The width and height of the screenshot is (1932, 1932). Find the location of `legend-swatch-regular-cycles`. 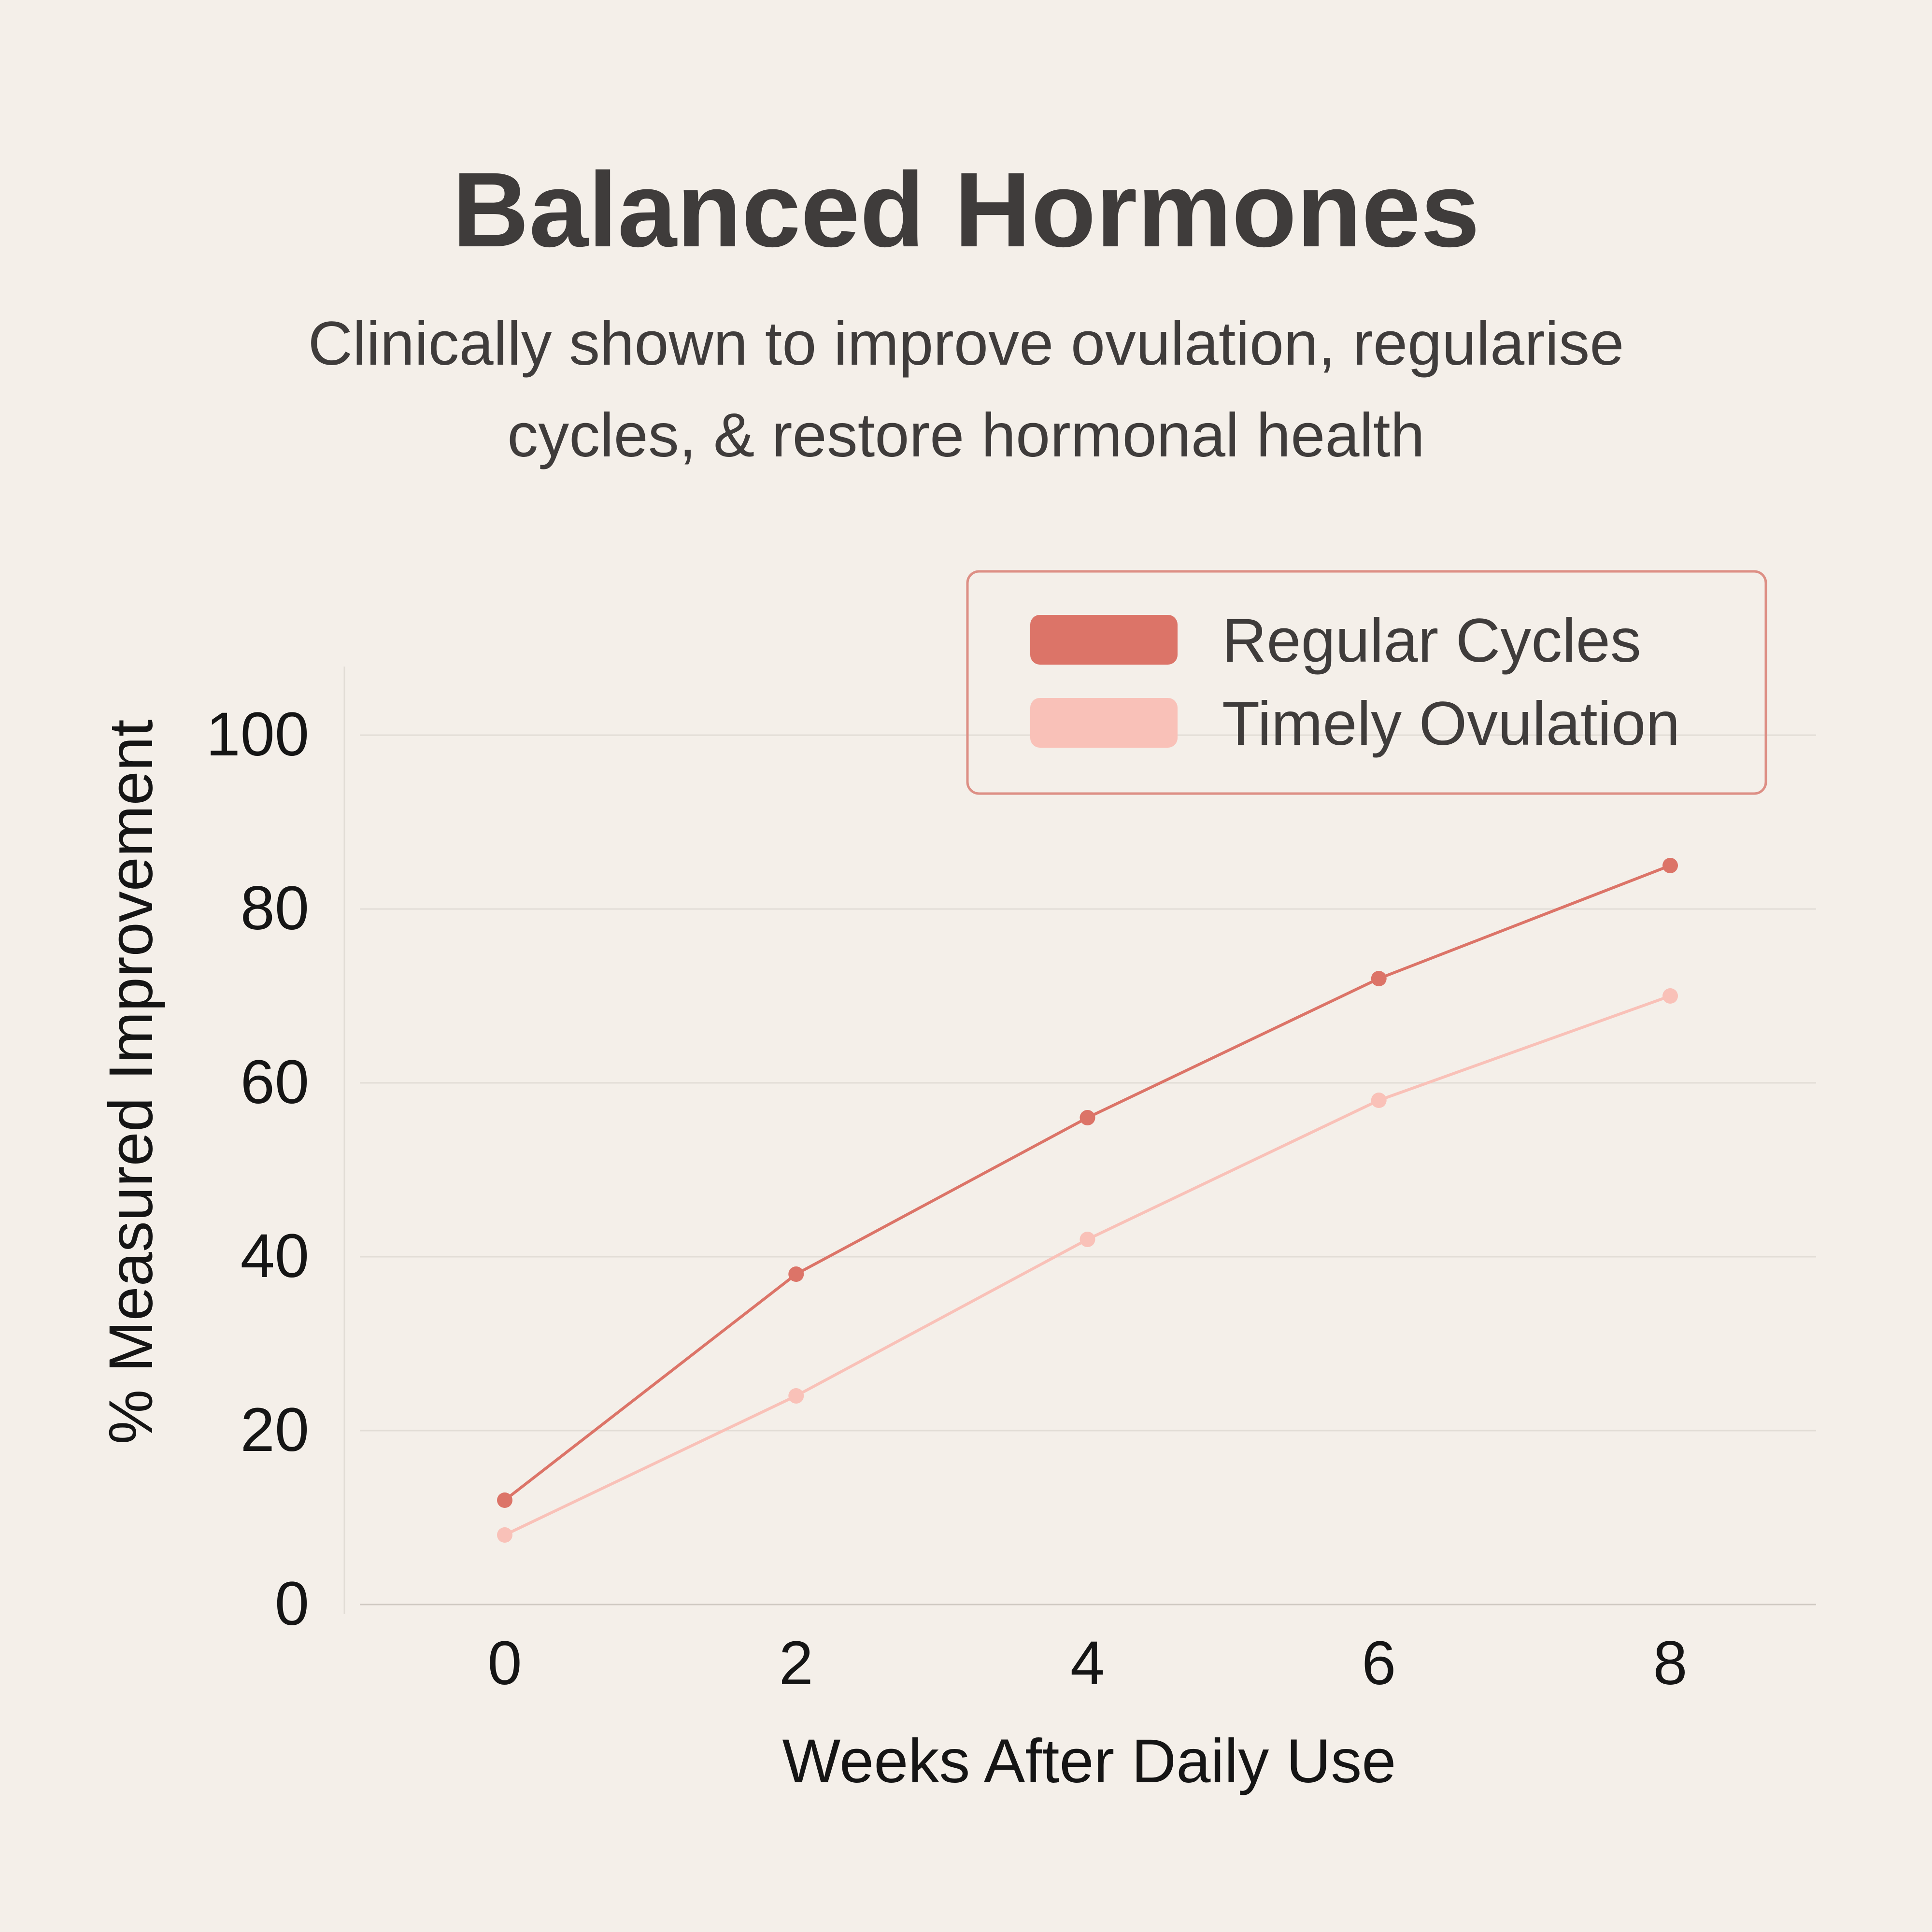

legend-swatch-regular-cycles is located at coordinates (1104, 640).